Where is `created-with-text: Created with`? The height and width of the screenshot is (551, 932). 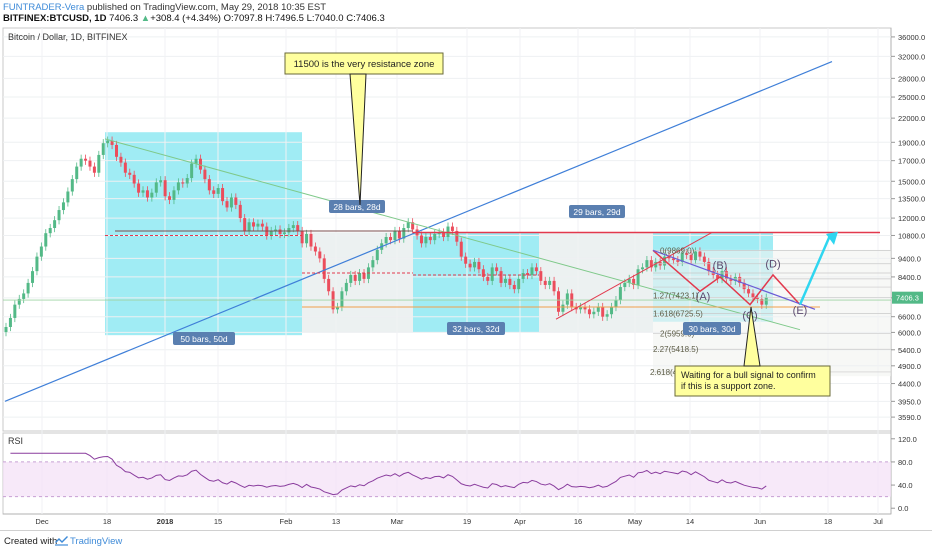
created-with-text: Created with is located at coordinates (31, 541).